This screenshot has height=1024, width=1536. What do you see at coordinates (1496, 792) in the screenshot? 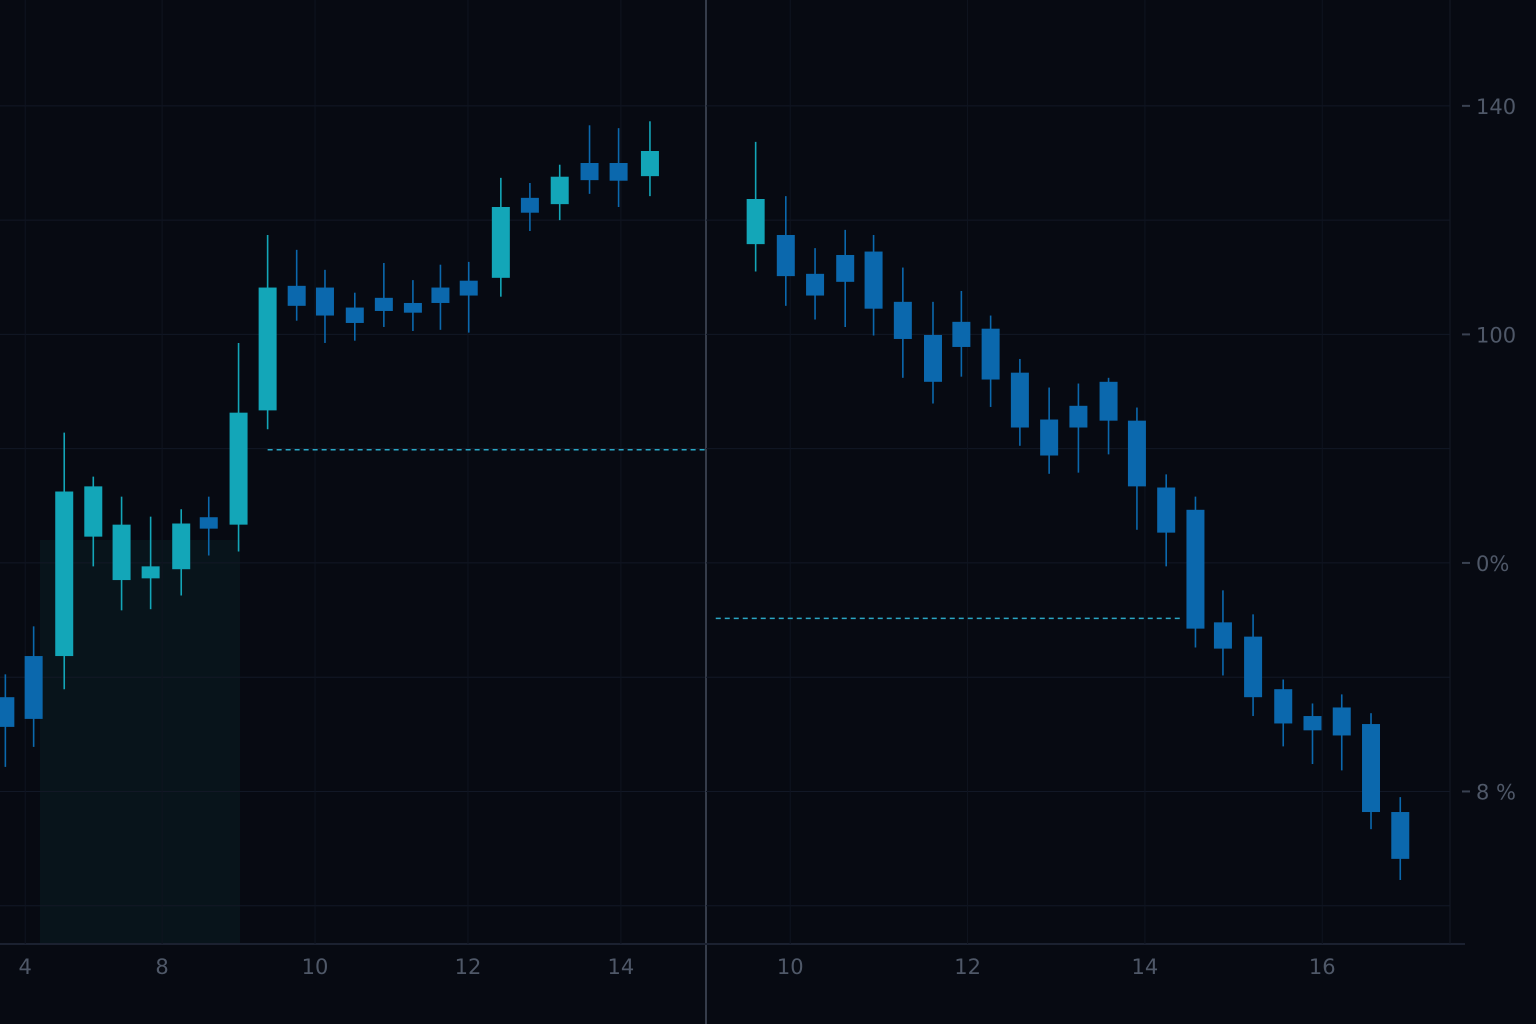
I see `y-tick-label: 8 %` at bounding box center [1496, 792].